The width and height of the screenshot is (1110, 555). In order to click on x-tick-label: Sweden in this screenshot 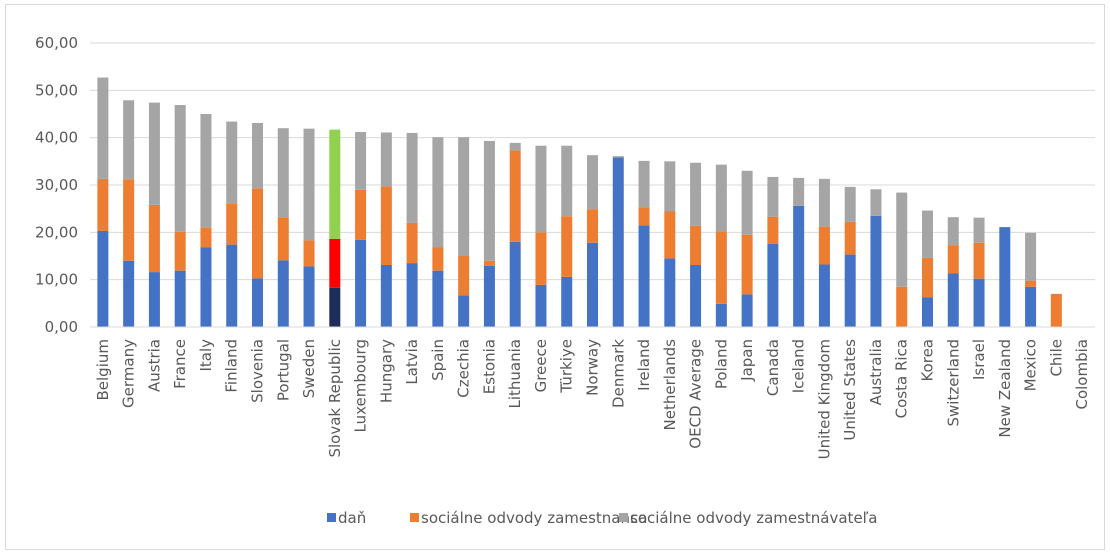, I will do `click(309, 368)`.